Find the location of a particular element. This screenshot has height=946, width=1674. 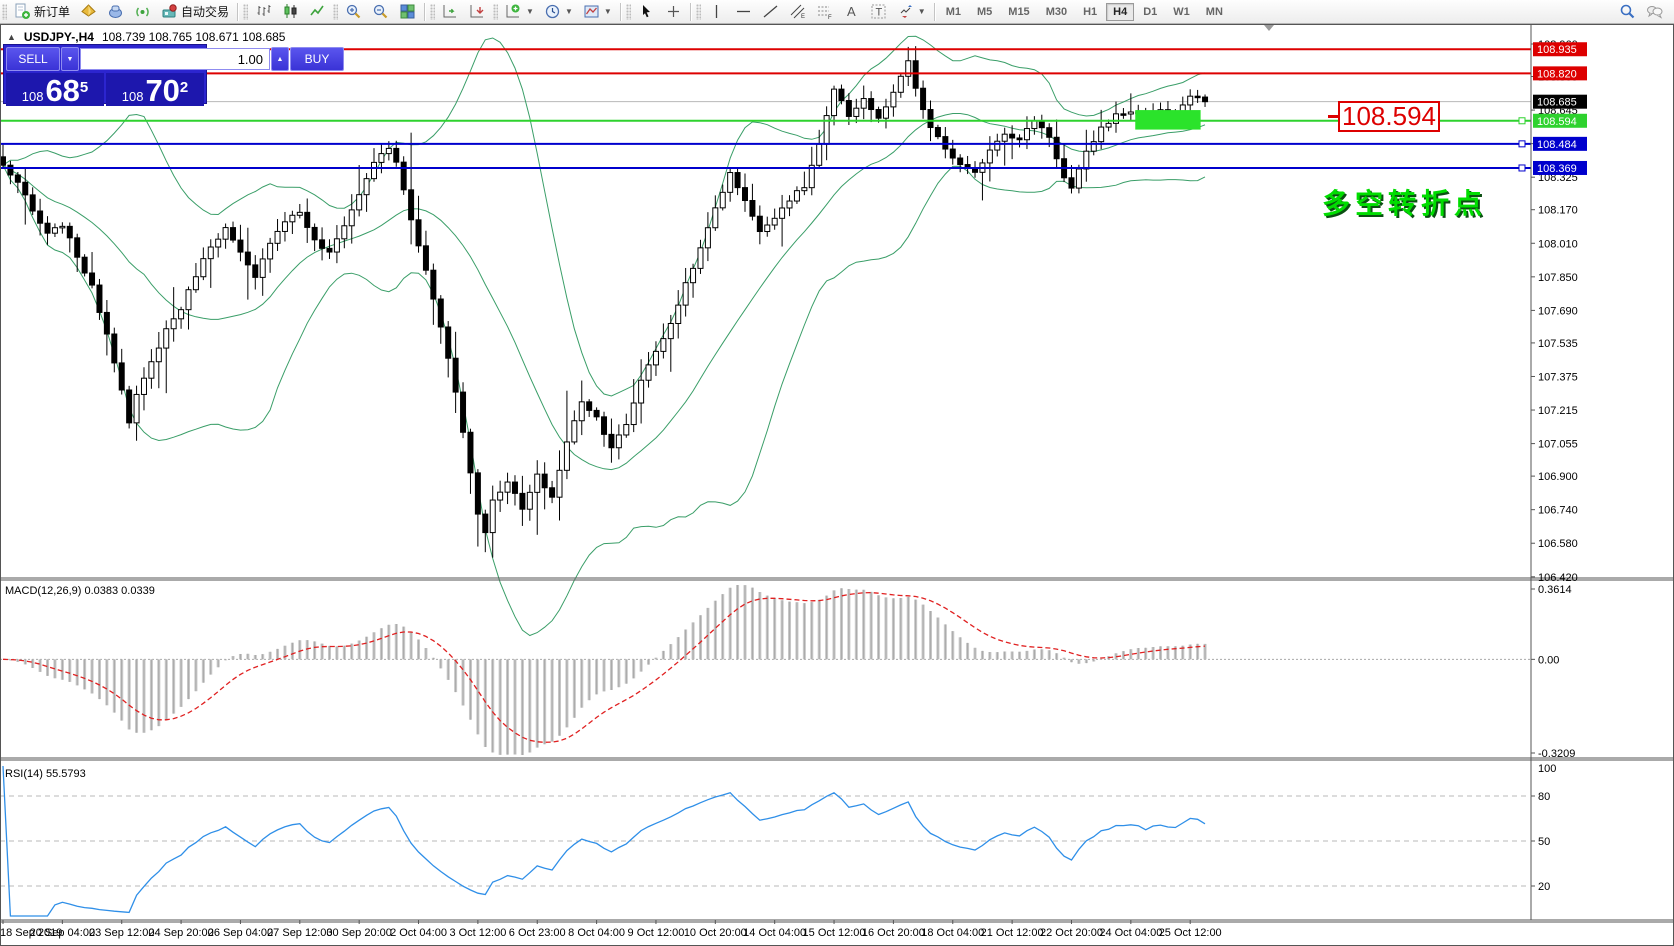

svg-text: 107.850 is located at coordinates (1558, 278).